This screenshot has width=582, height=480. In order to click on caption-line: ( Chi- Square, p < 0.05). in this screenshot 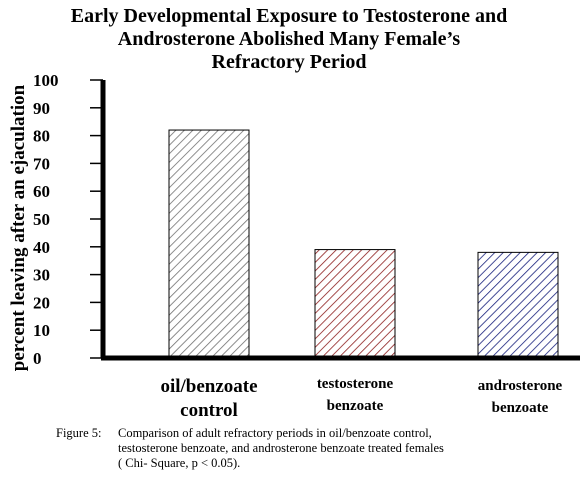, I will do `click(179, 463)`.